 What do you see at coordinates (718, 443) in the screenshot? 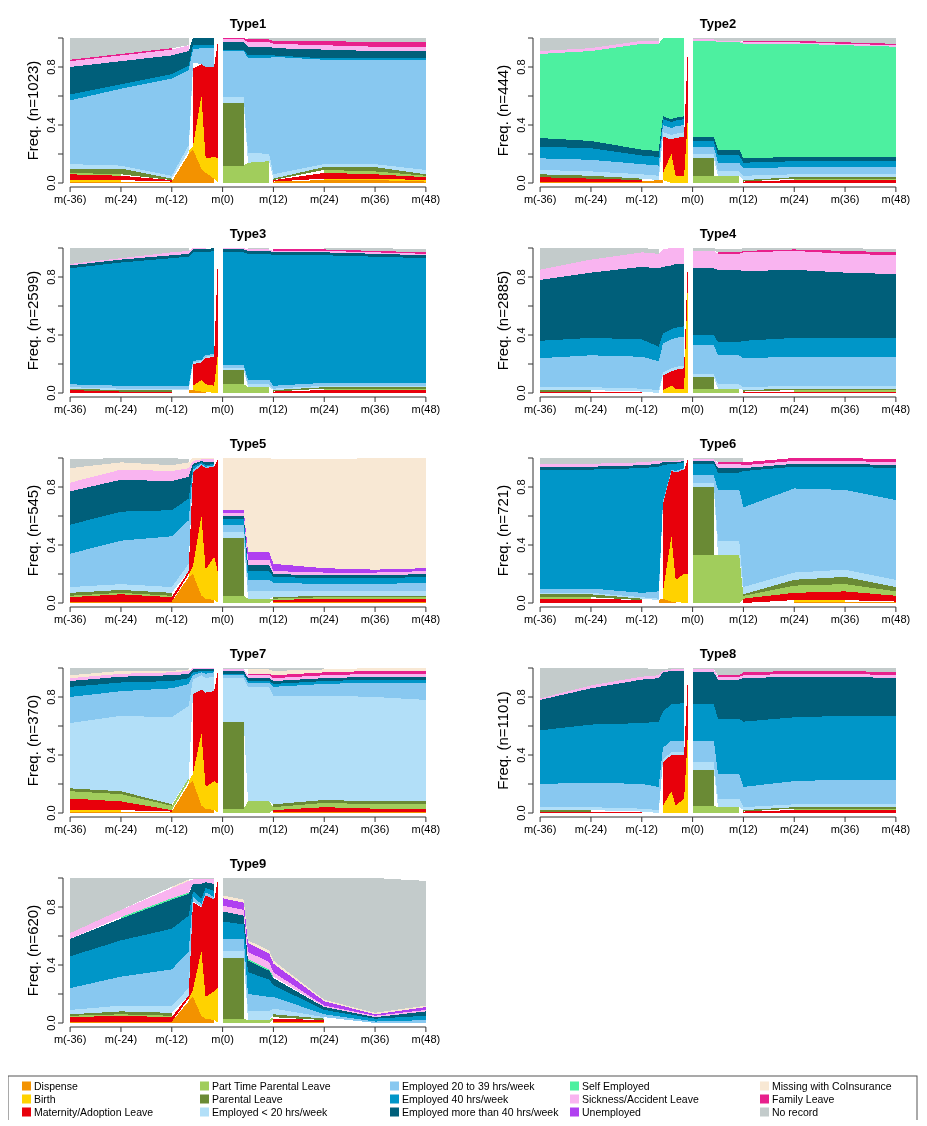
I see `chart-title: Type6` at bounding box center [718, 443].